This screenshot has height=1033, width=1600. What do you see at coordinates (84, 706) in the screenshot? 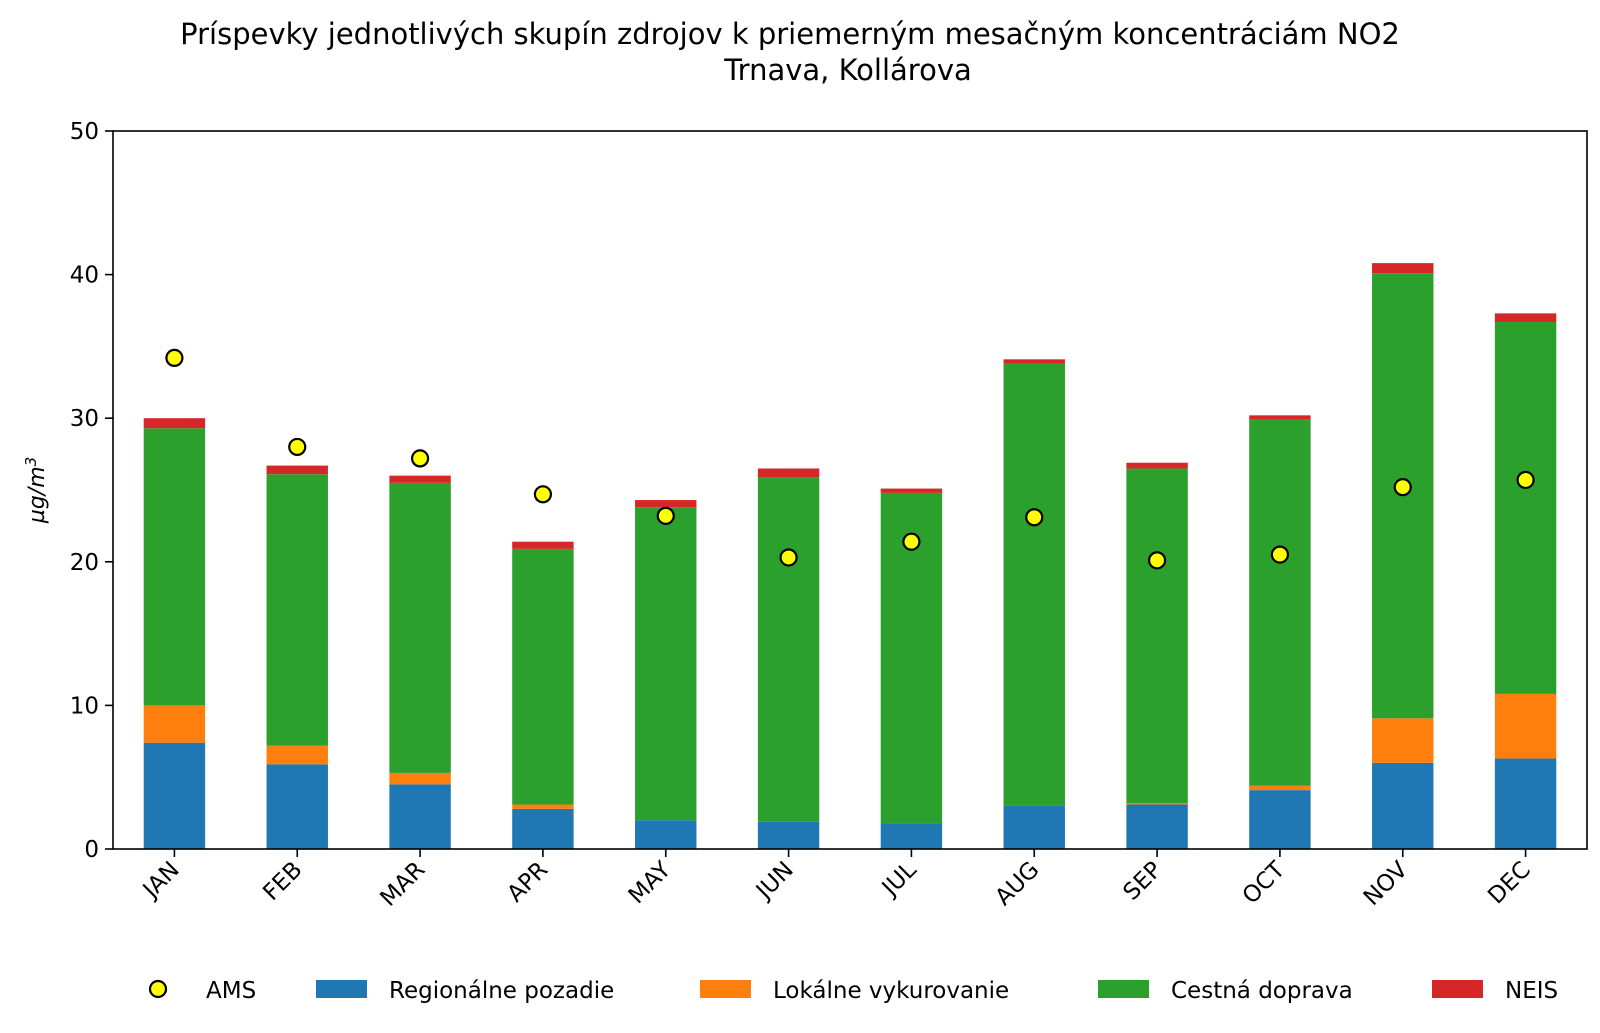
I see `y-tick-label: 10` at bounding box center [84, 706].